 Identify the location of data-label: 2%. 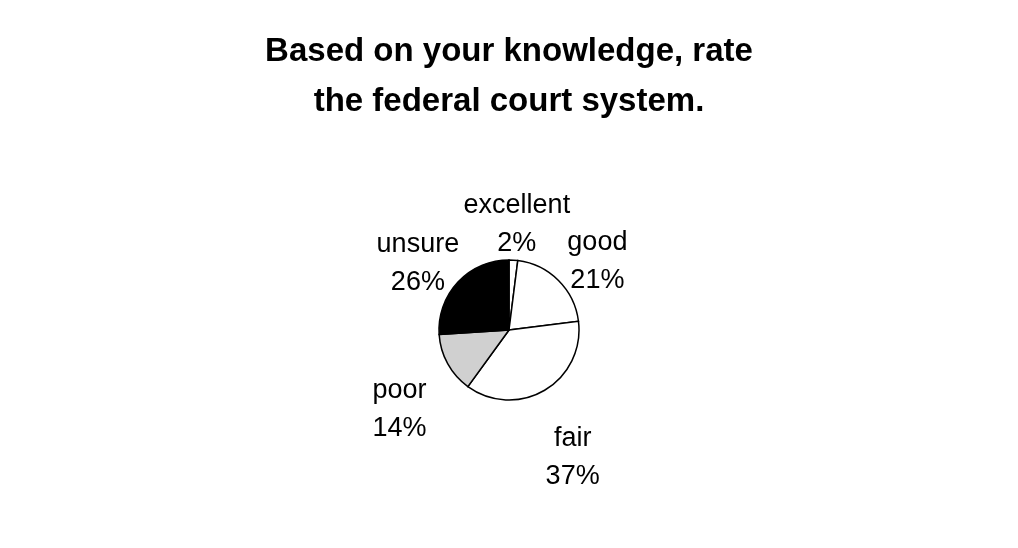
(517, 242).